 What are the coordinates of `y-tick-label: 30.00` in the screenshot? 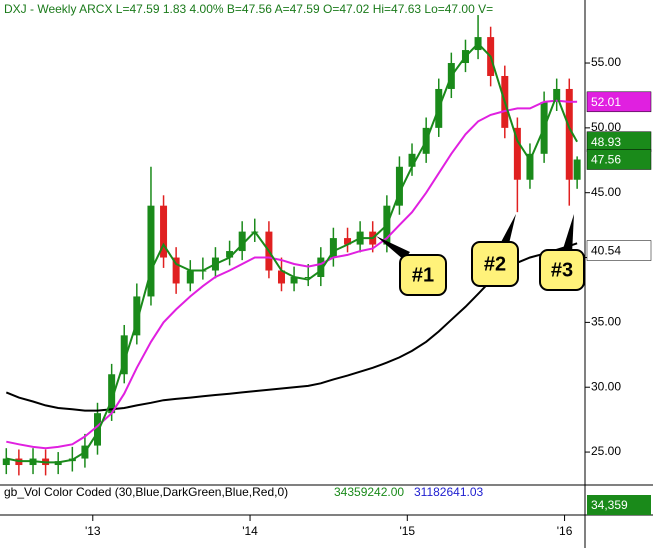 It's located at (606, 386).